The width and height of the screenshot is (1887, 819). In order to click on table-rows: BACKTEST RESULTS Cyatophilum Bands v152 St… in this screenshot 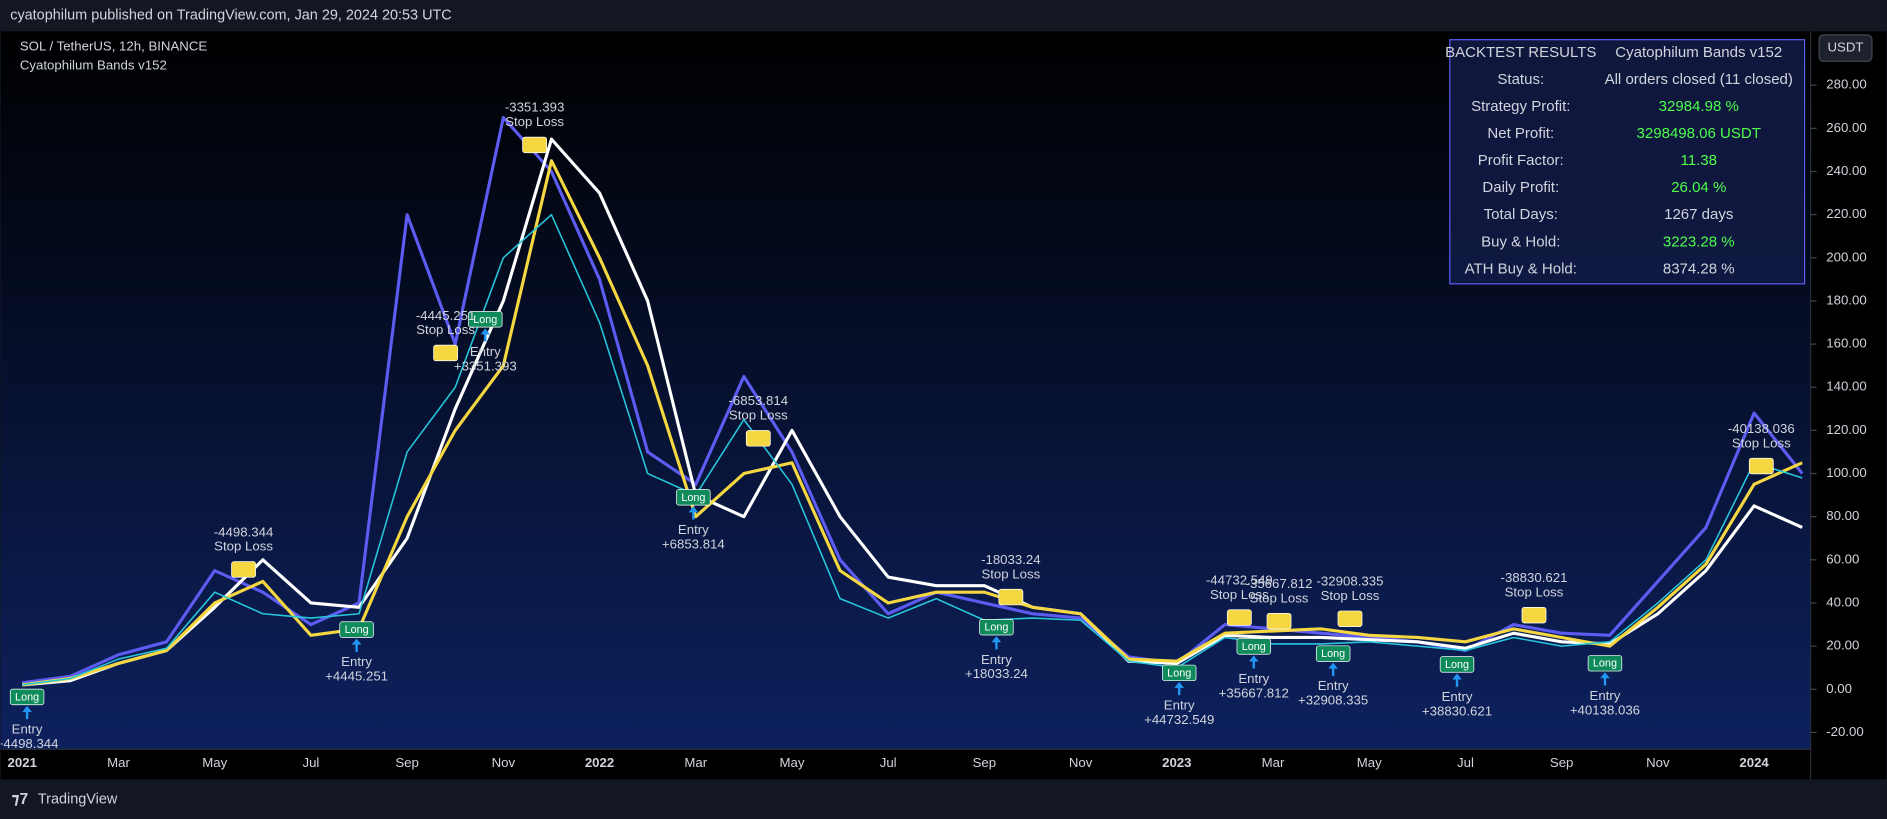, I will do `click(1619, 160)`.